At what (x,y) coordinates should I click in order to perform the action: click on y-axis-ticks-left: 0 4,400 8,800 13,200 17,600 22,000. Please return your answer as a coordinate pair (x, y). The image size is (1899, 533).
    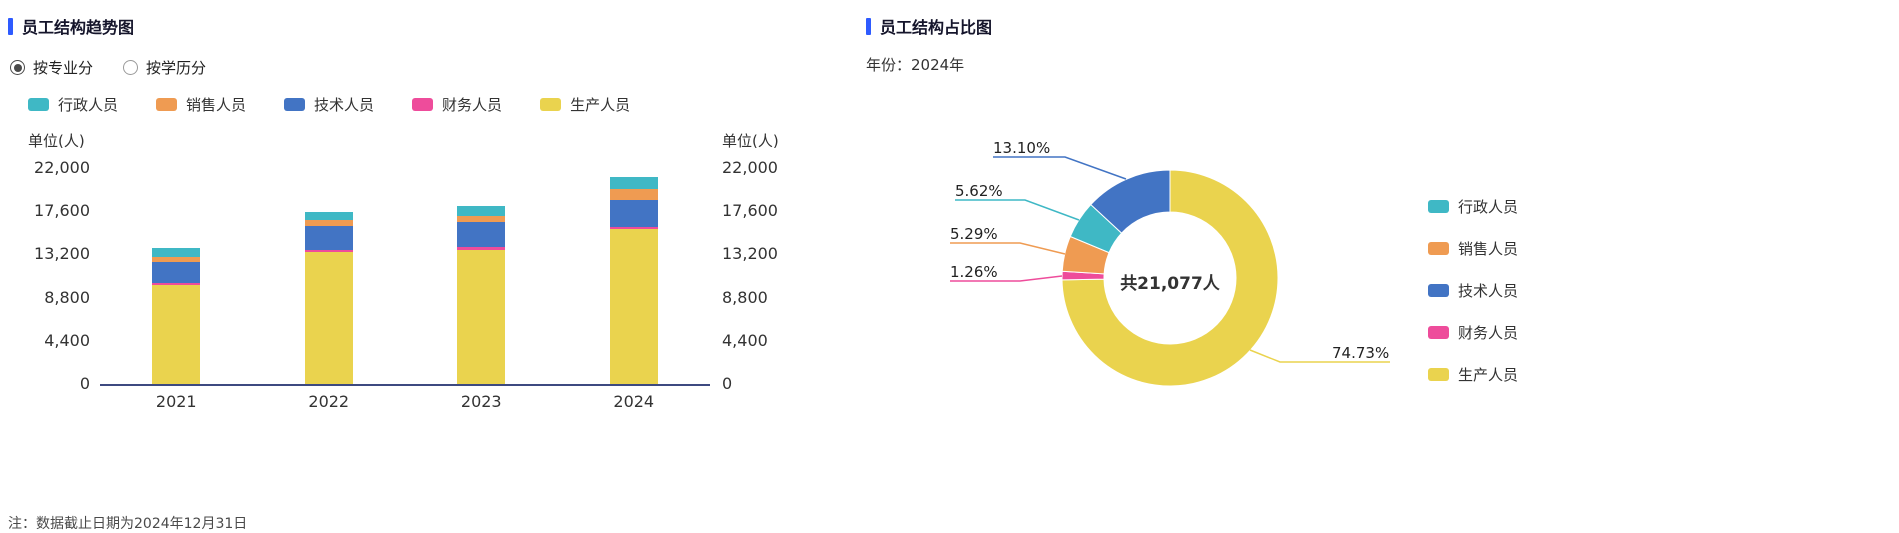
    Looking at the image, I should click on (46, 275).